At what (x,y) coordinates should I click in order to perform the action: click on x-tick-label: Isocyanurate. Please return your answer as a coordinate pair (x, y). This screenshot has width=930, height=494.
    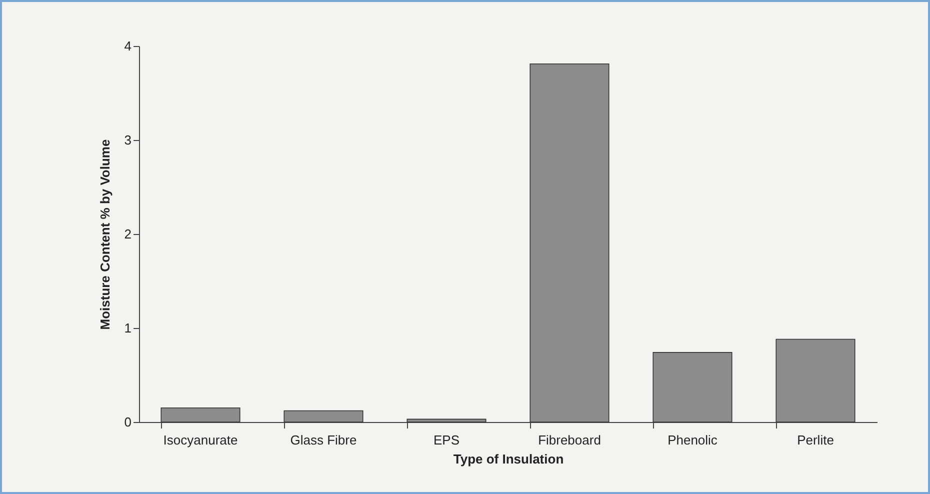
    Looking at the image, I should click on (200, 440).